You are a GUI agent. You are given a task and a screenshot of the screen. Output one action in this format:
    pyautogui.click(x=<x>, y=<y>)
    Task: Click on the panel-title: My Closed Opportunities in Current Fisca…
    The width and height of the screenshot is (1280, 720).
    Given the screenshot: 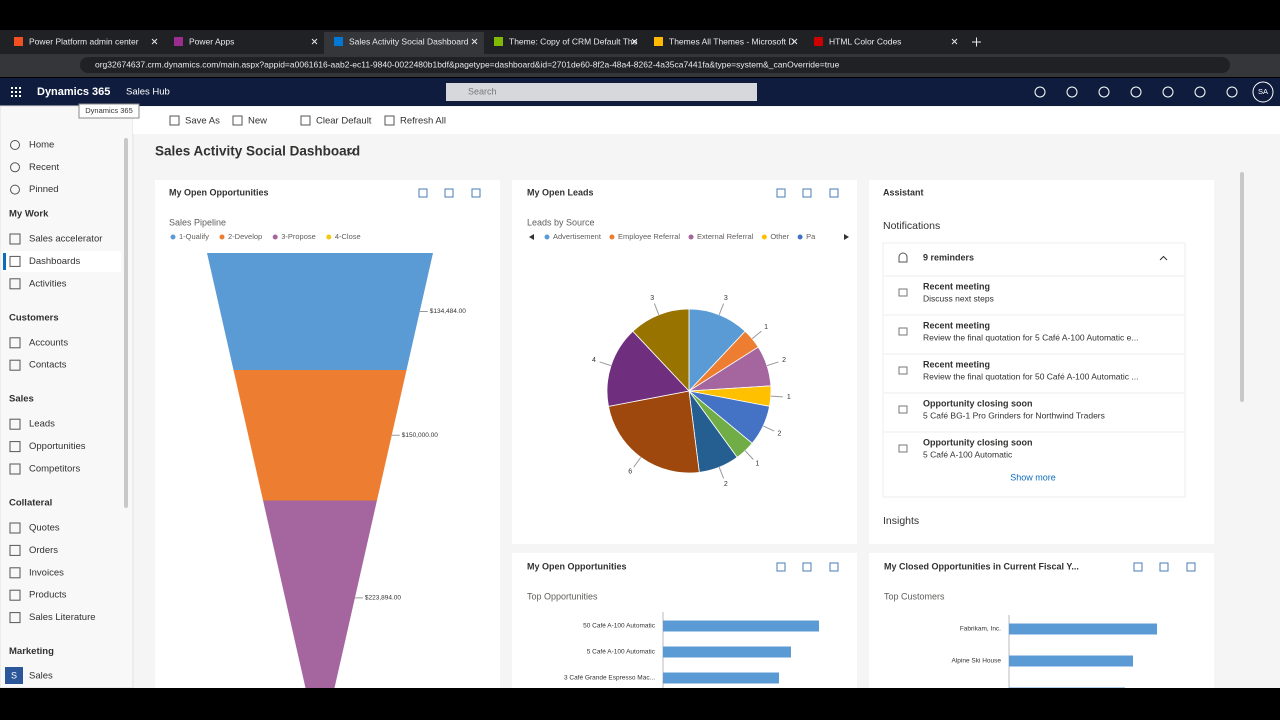 What is the action you would take?
    pyautogui.click(x=981, y=566)
    